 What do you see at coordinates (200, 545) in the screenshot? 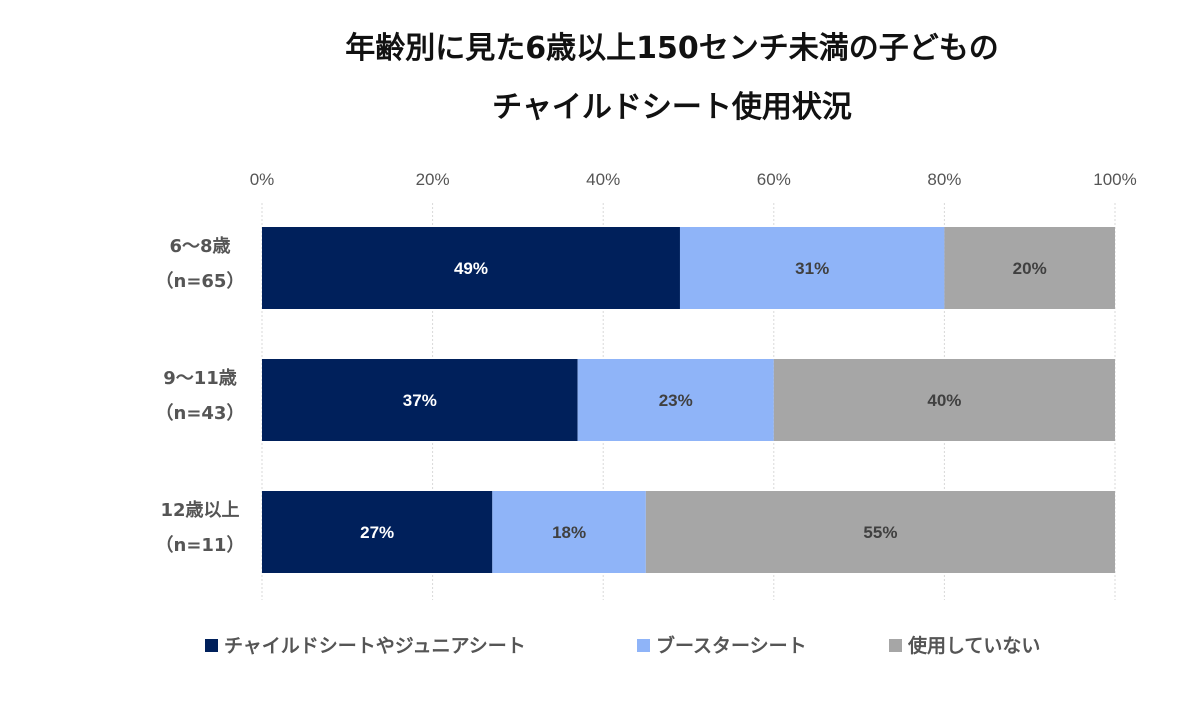
I see `category-label: （n=11）` at bounding box center [200, 545].